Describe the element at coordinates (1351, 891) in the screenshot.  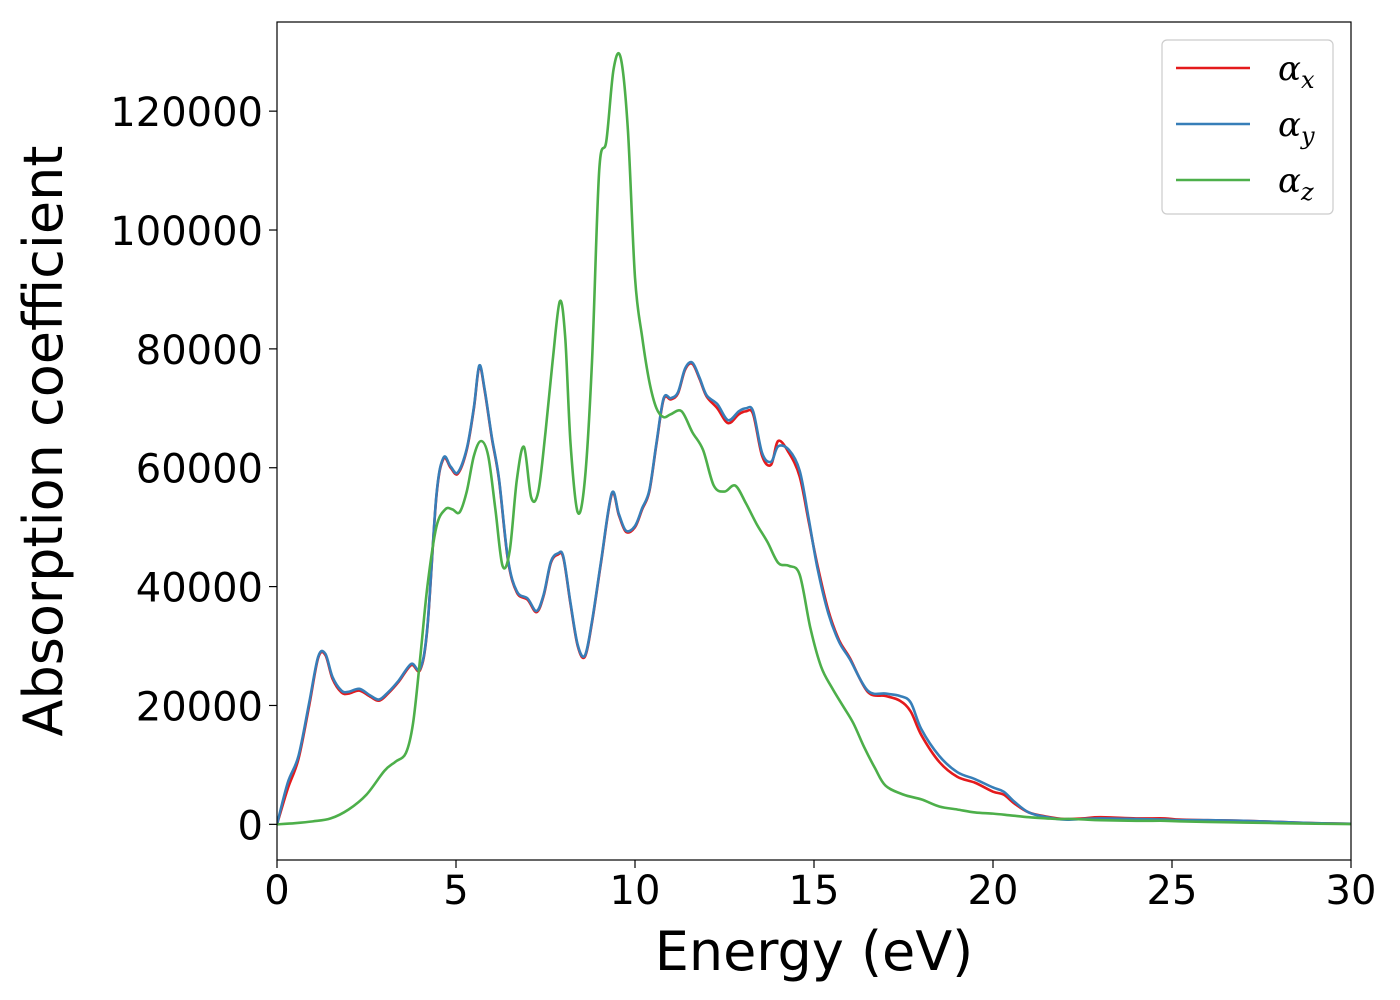
I see `x-tick-label: 30` at that location.